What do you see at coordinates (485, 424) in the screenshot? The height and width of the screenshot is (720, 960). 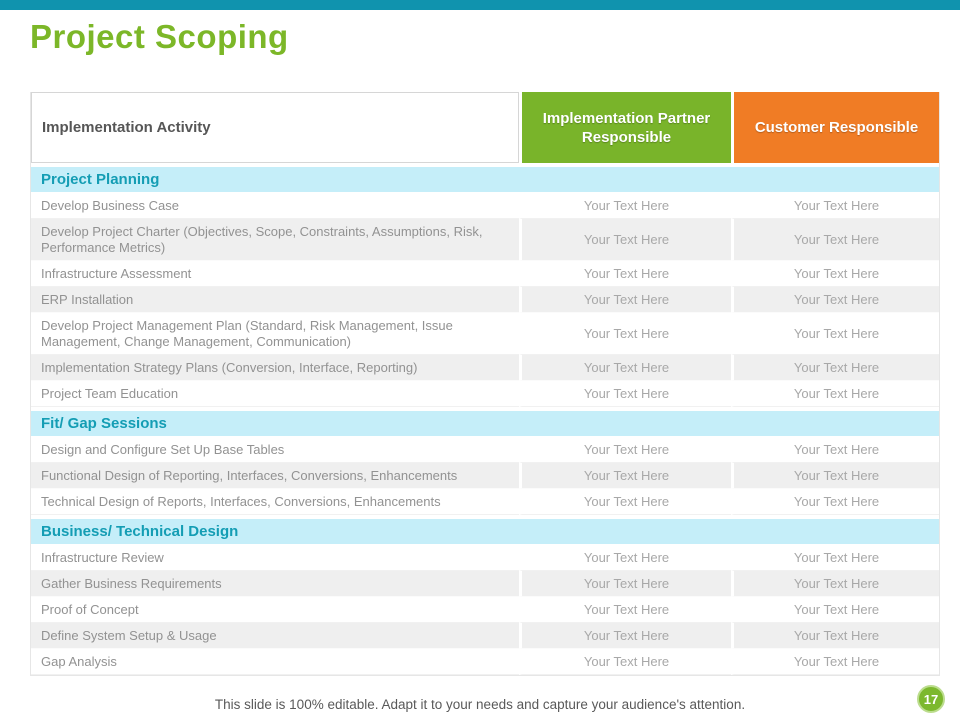 I see `section-header-row: Fit/ Gap Sessions` at bounding box center [485, 424].